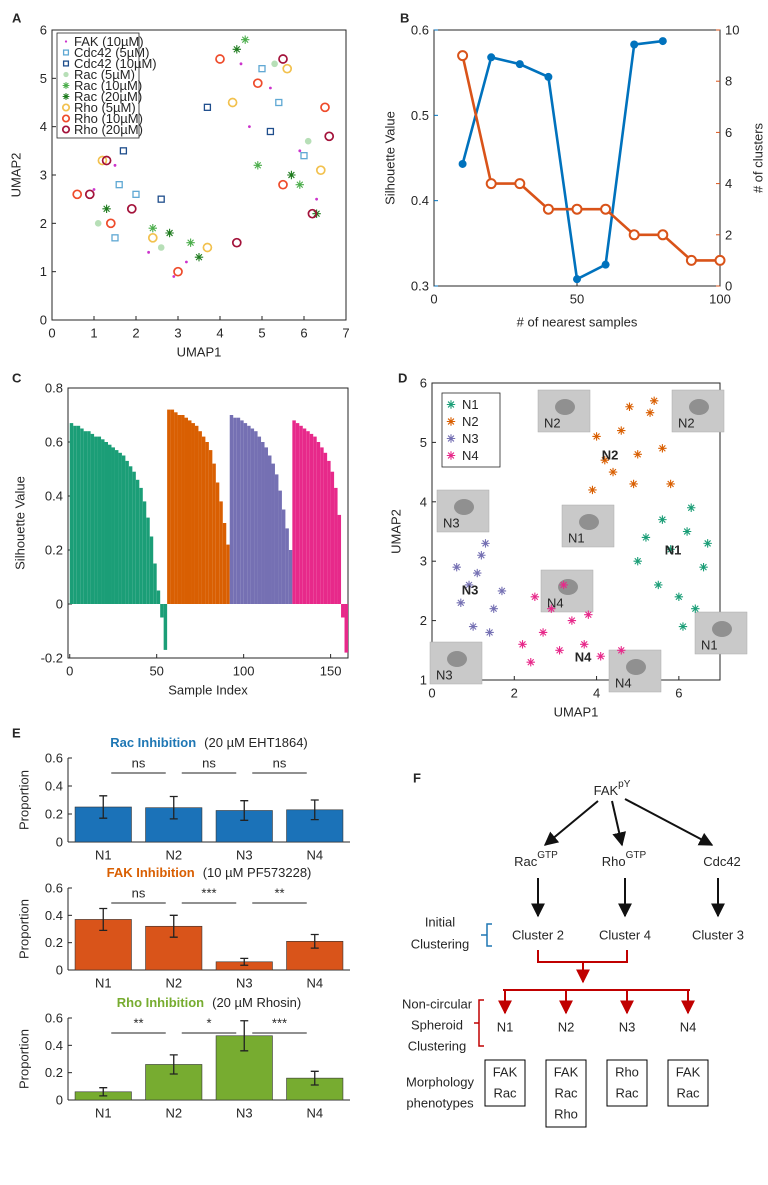  I want to click on node-superscript: GTP, so click(636, 855).